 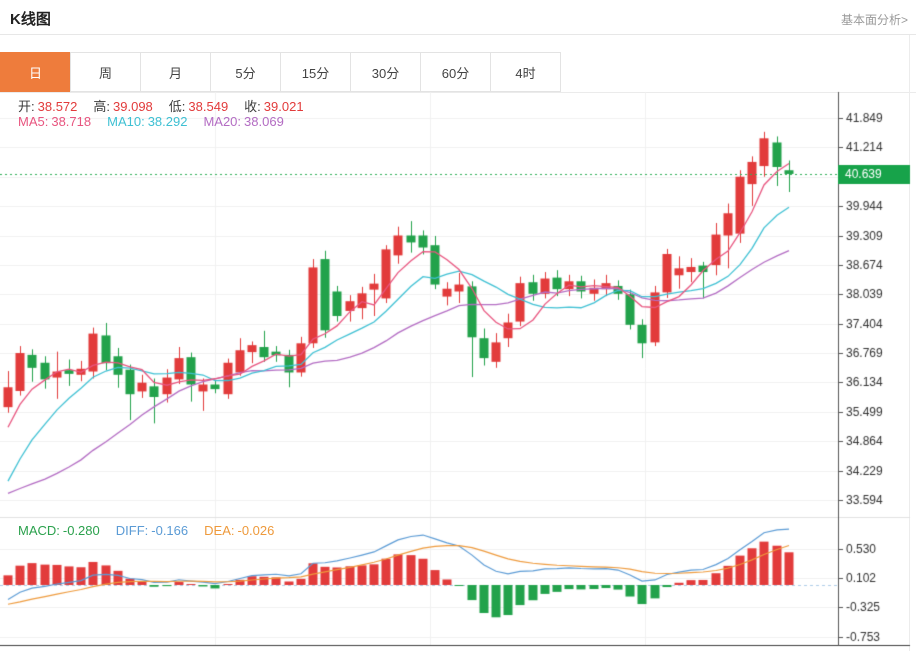 I want to click on tab-day: 日, so click(x=35, y=72).